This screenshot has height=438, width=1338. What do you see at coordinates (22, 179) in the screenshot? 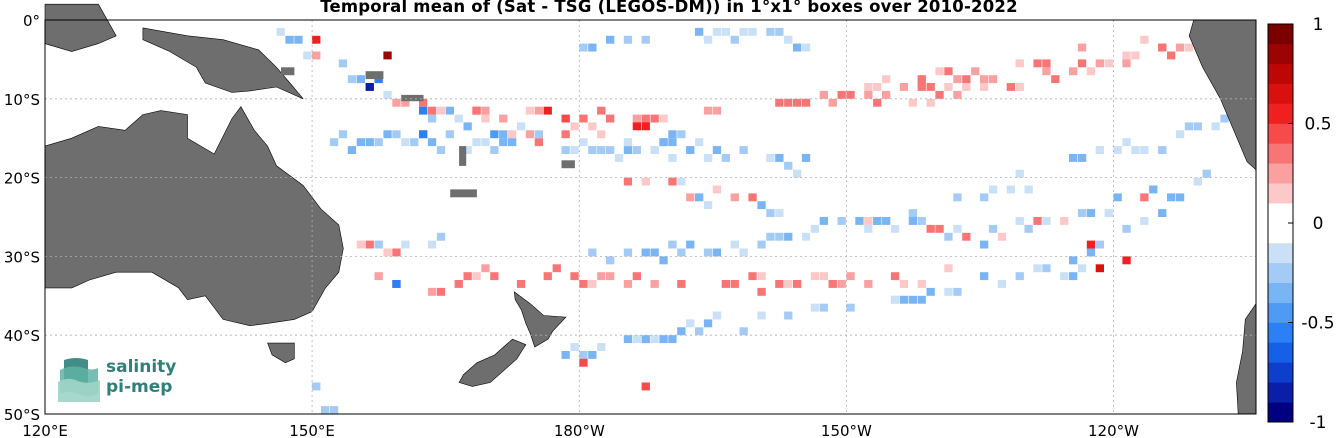
I see `lat-tick-label: 20°S` at bounding box center [22, 179].